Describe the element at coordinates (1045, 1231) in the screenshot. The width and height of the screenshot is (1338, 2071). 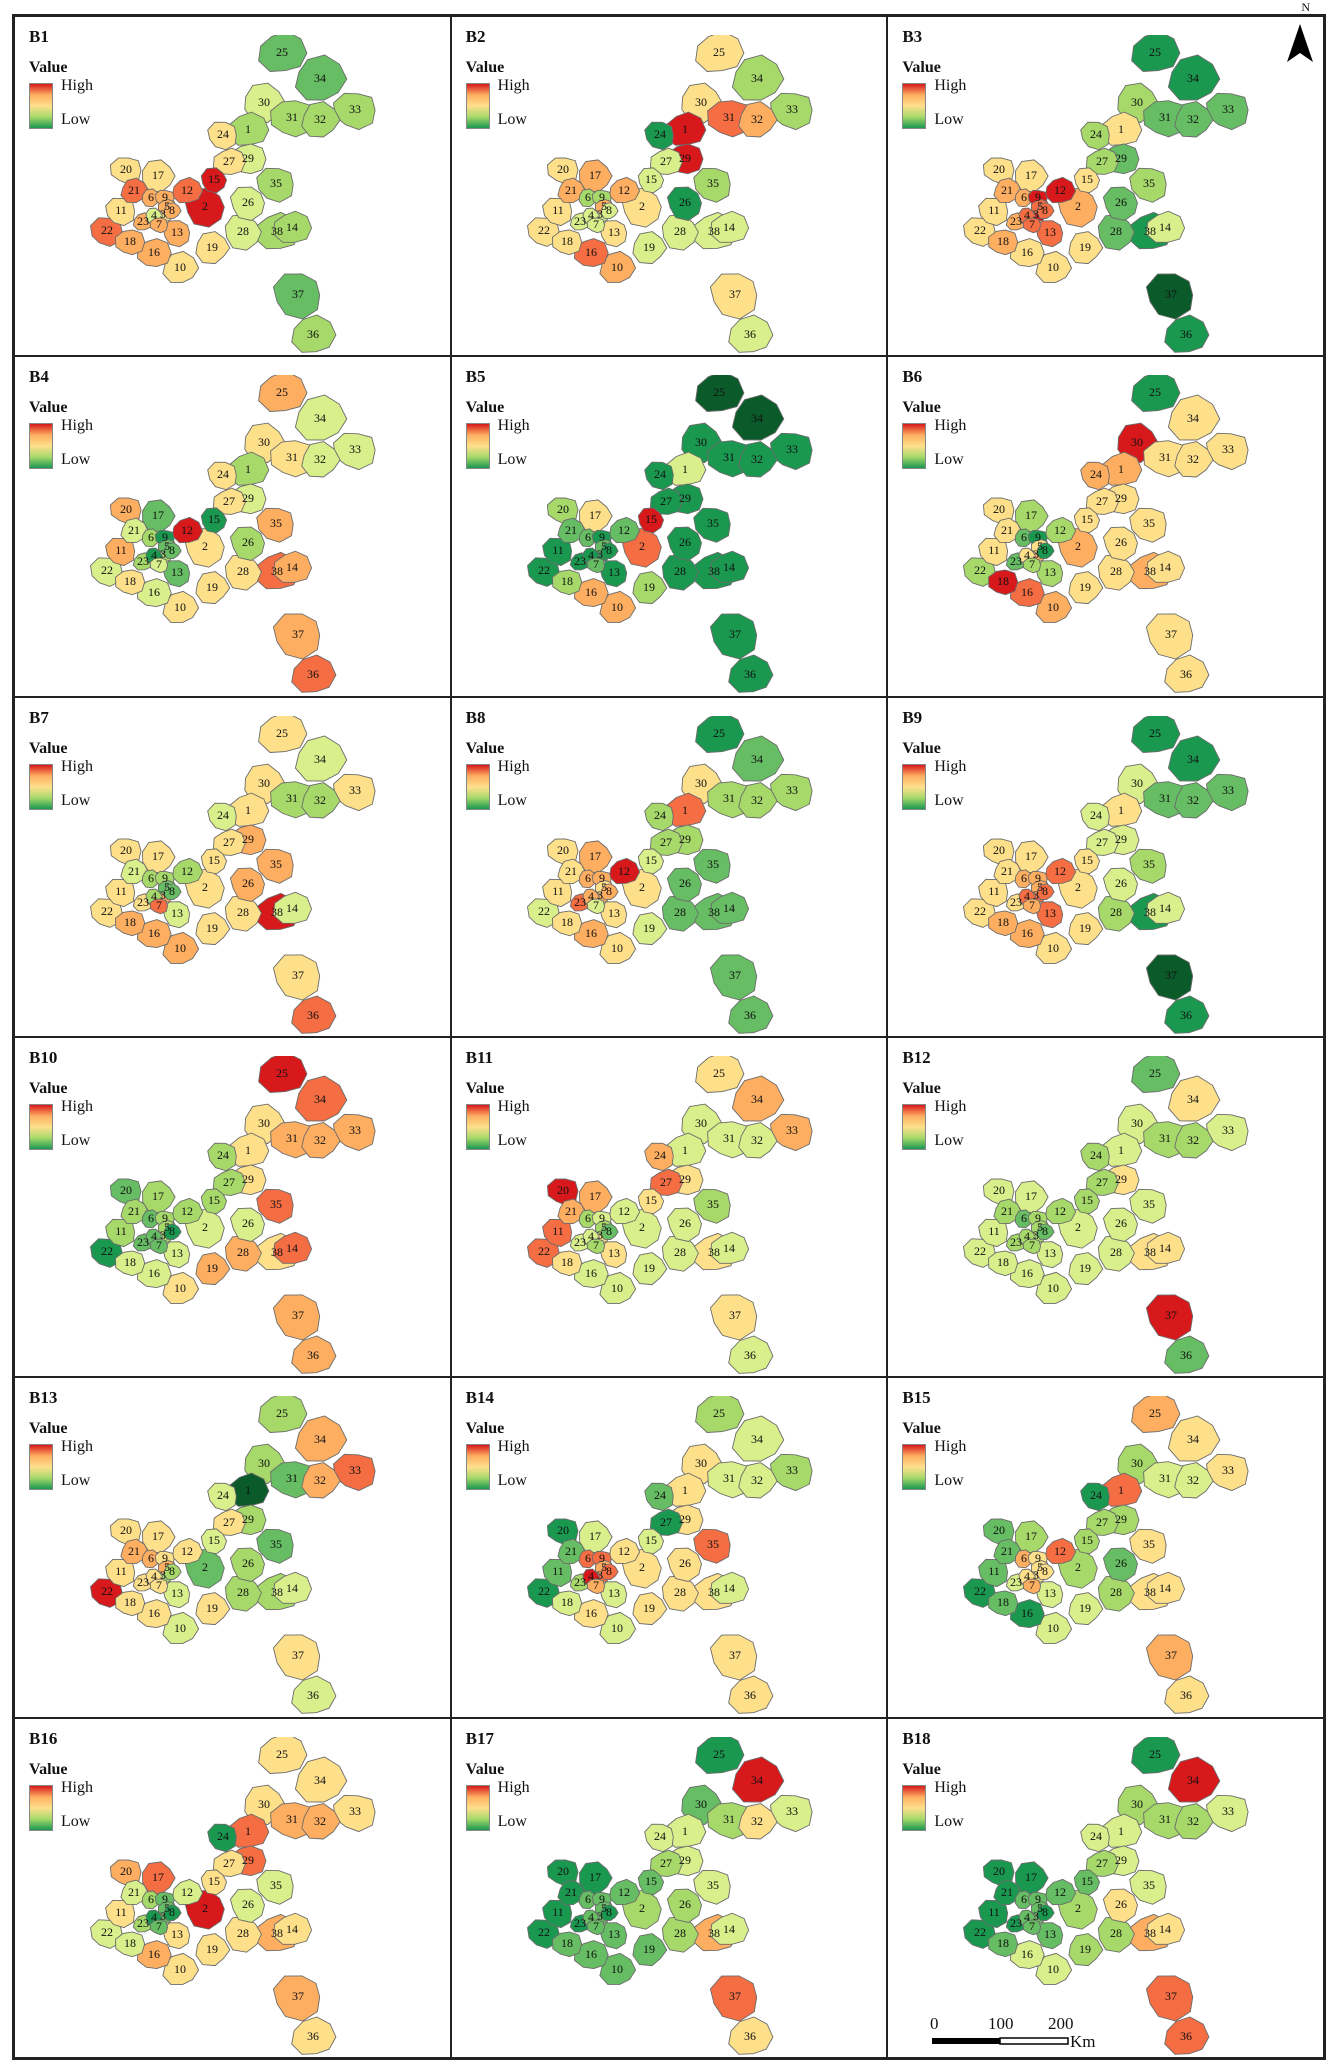
I see `region-label-8: 8` at that location.